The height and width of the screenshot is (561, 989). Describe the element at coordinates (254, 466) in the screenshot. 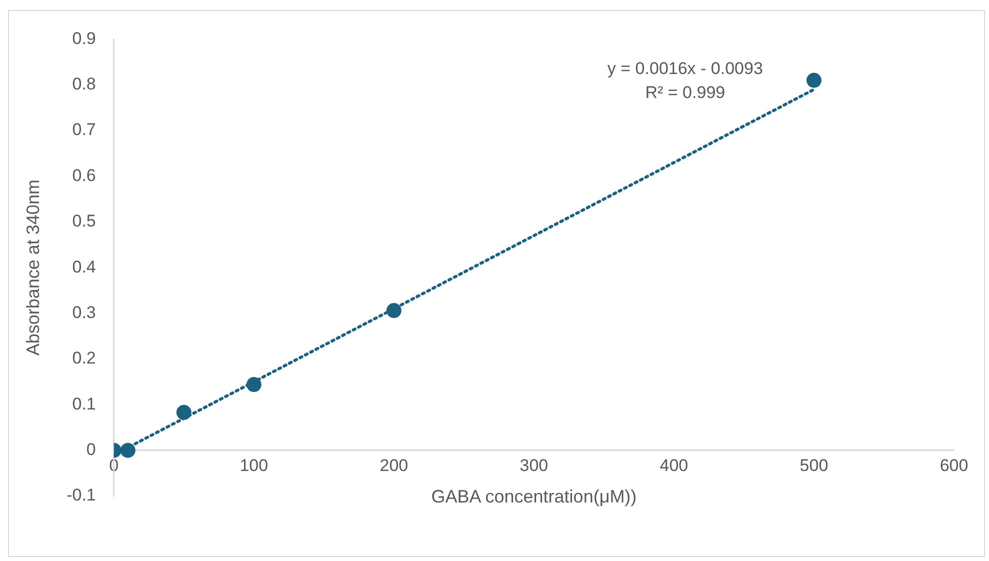

I see `x-tick-label: 100` at that location.